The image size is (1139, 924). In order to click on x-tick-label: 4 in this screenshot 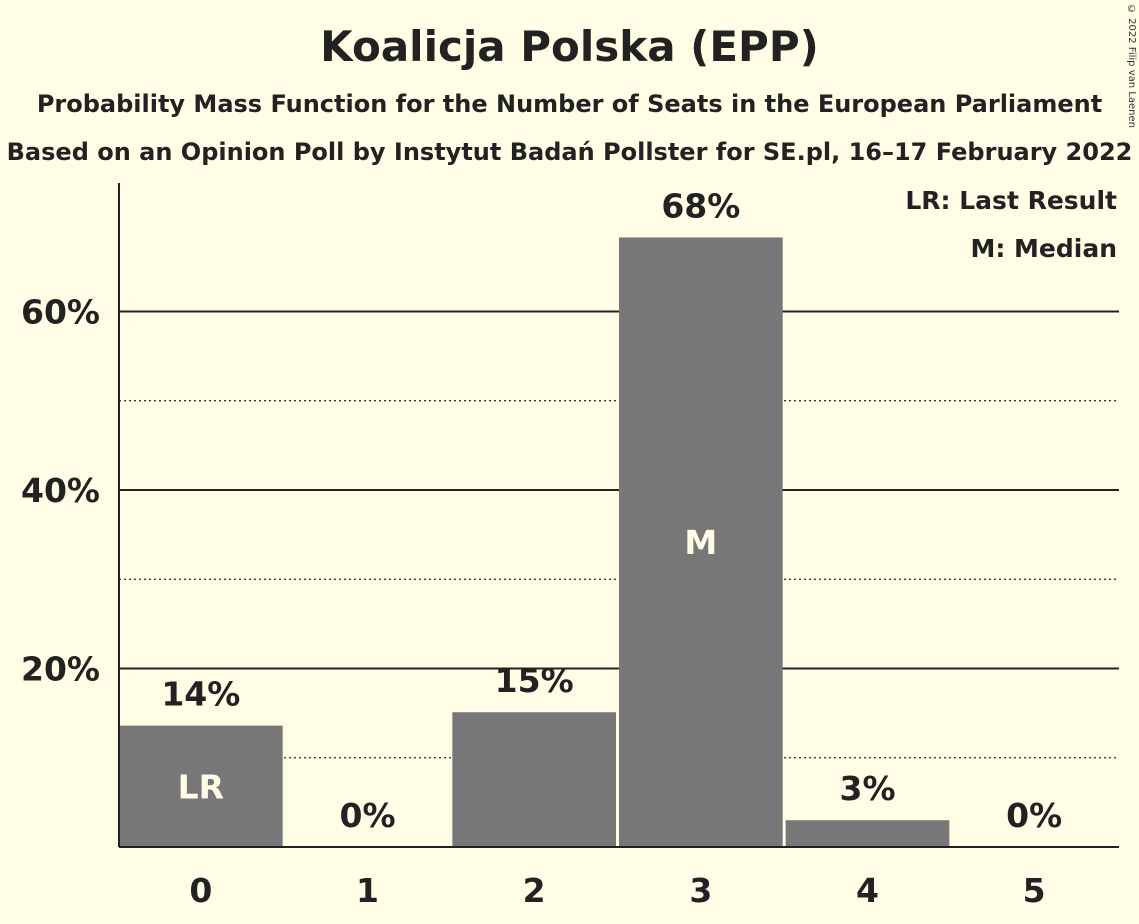, I will do `click(867, 890)`.